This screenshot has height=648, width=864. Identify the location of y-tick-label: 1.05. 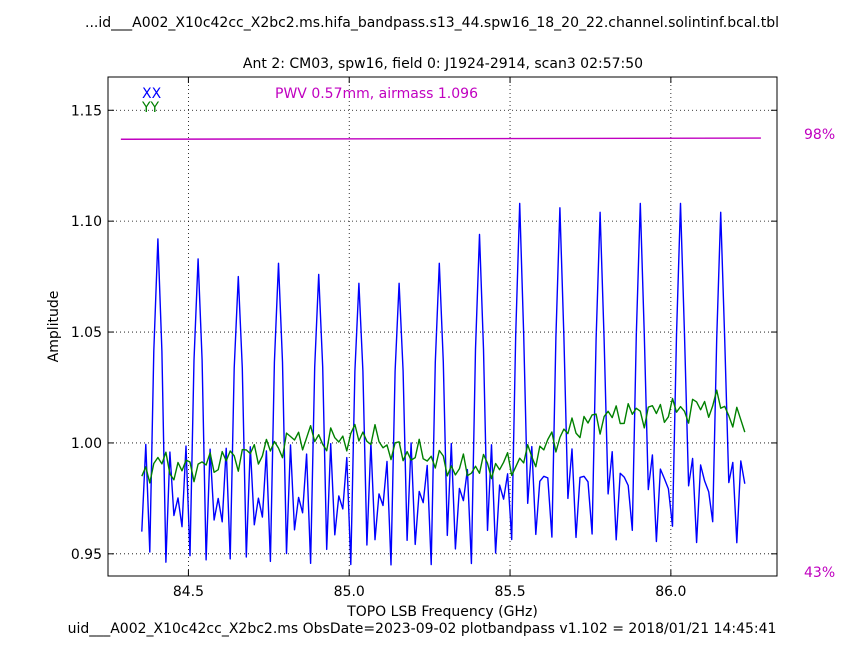
(86, 333).